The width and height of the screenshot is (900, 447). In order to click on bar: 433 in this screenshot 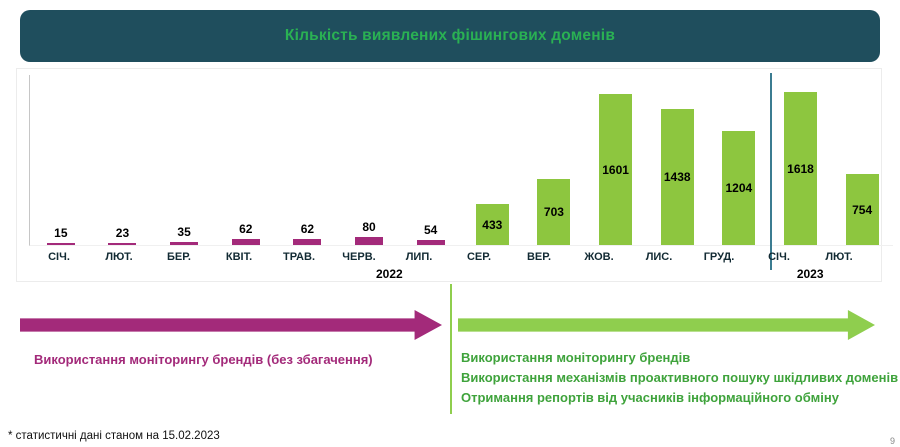, I will do `click(492, 224)`.